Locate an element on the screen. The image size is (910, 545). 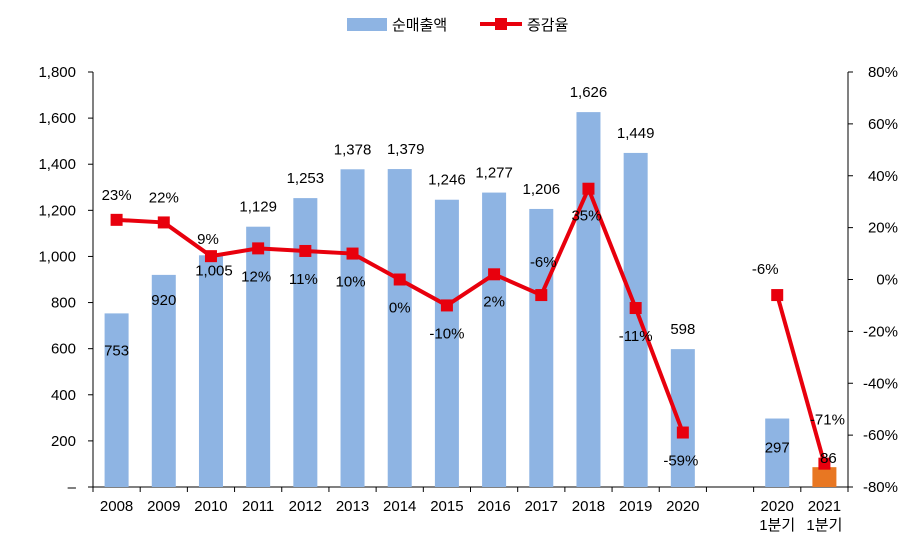
y-left-tick-label: 400 is located at coordinates (63, 395).